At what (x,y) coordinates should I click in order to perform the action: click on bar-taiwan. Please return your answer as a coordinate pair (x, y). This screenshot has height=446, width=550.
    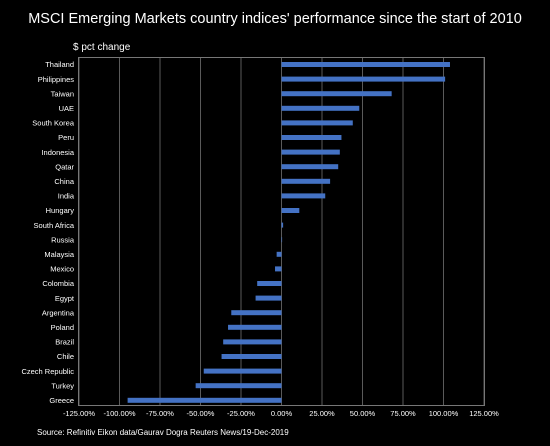
    Looking at the image, I should click on (336, 94).